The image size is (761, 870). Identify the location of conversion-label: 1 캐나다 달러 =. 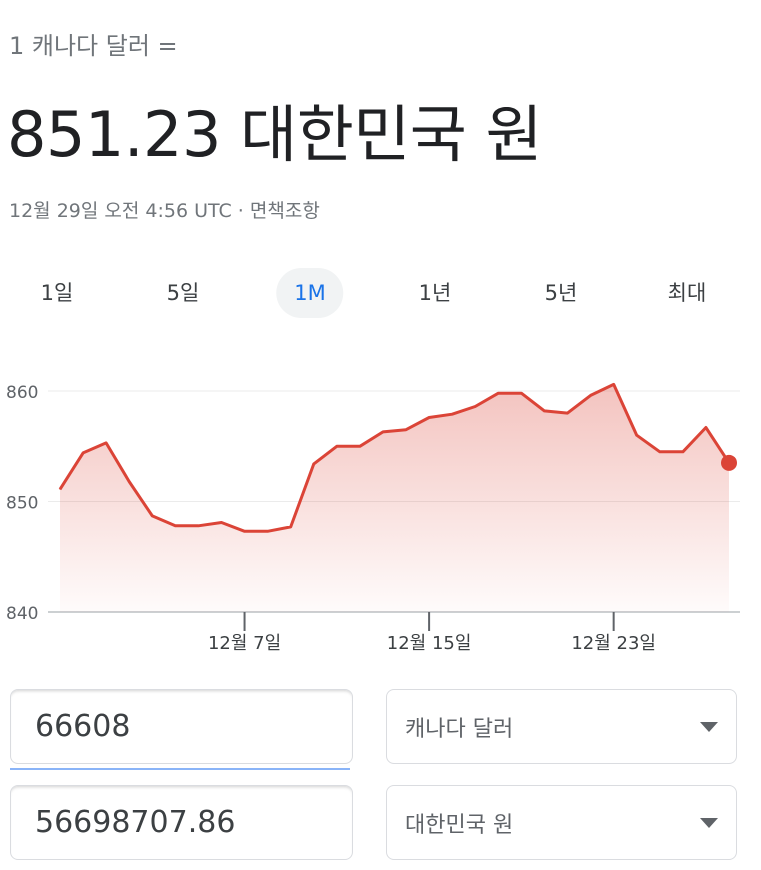
(93, 46).